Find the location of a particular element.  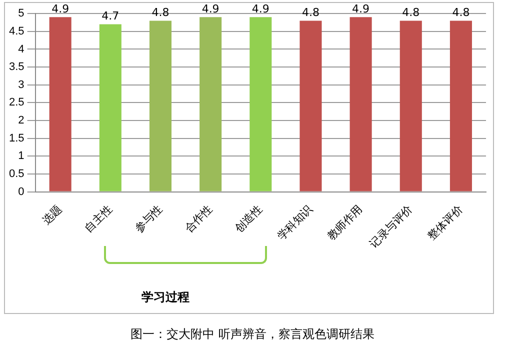

y-tick-label: 1 is located at coordinates (21, 156).